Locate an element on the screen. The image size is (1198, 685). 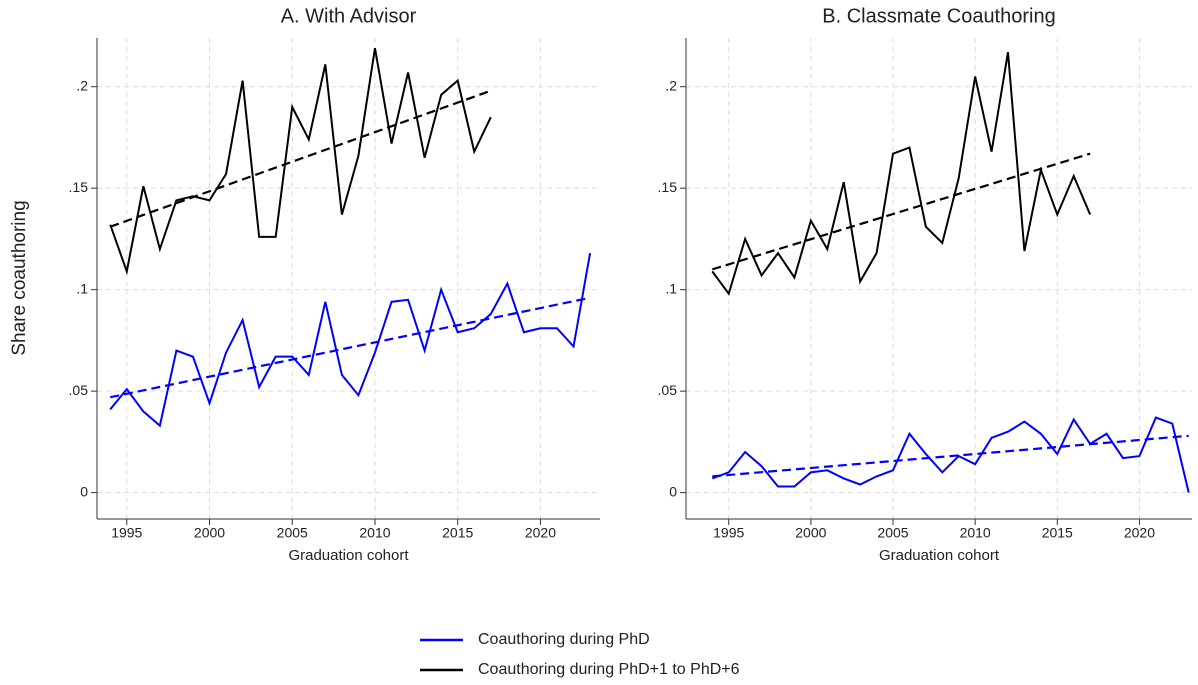
legend-label: Coauthoring during PhD+1 to PhD+6 is located at coordinates (609, 669).